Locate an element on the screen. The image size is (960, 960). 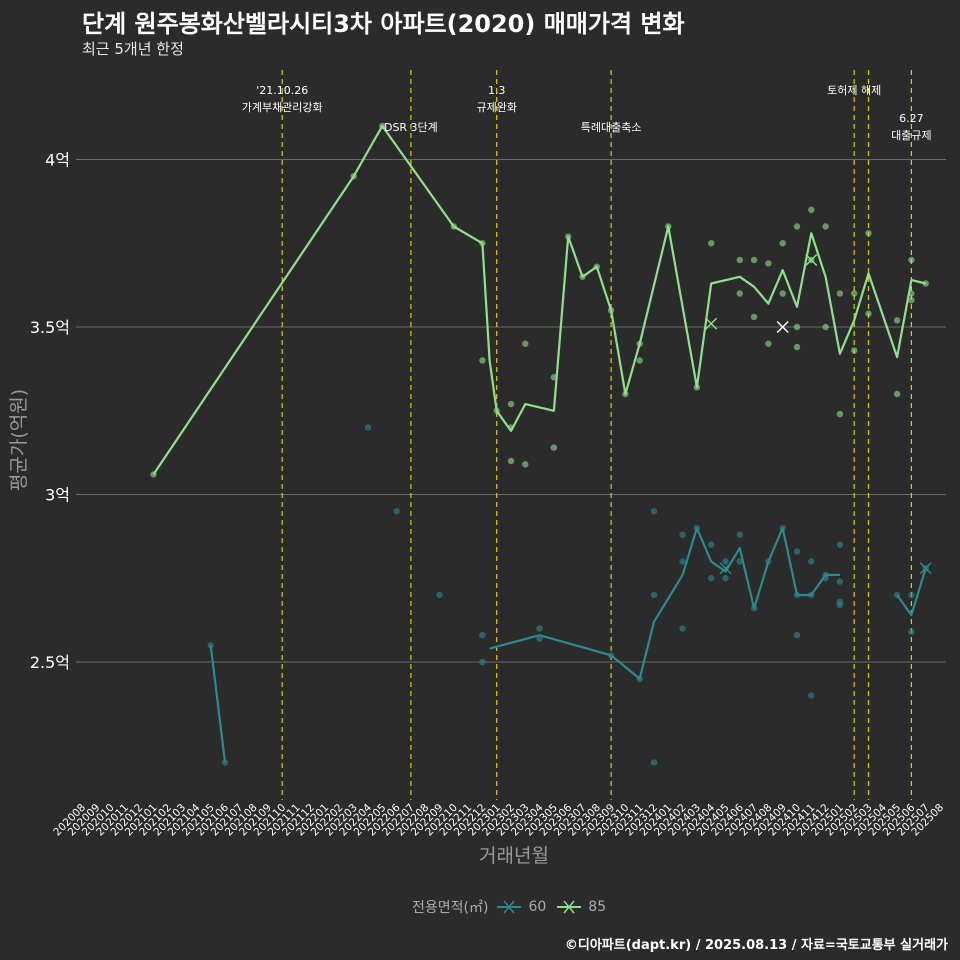
legend-label-85: 85 is located at coordinates (597, 907).